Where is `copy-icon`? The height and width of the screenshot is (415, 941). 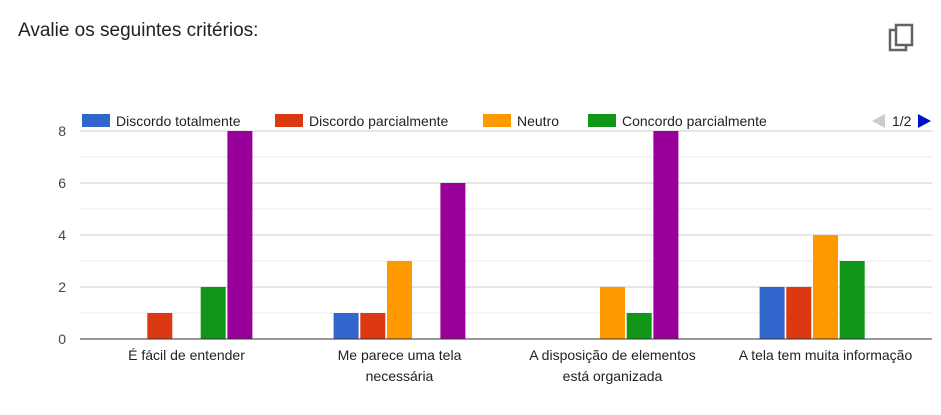 copy-icon is located at coordinates (901, 37).